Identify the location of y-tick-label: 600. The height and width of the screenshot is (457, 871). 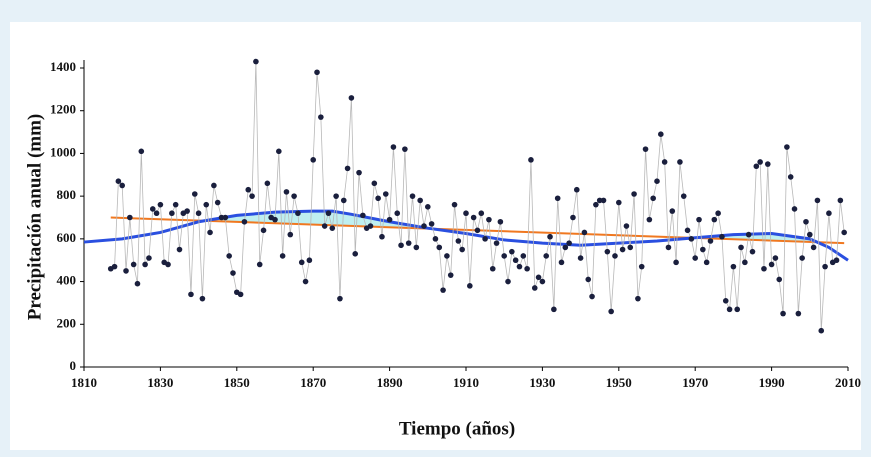
(67, 237).